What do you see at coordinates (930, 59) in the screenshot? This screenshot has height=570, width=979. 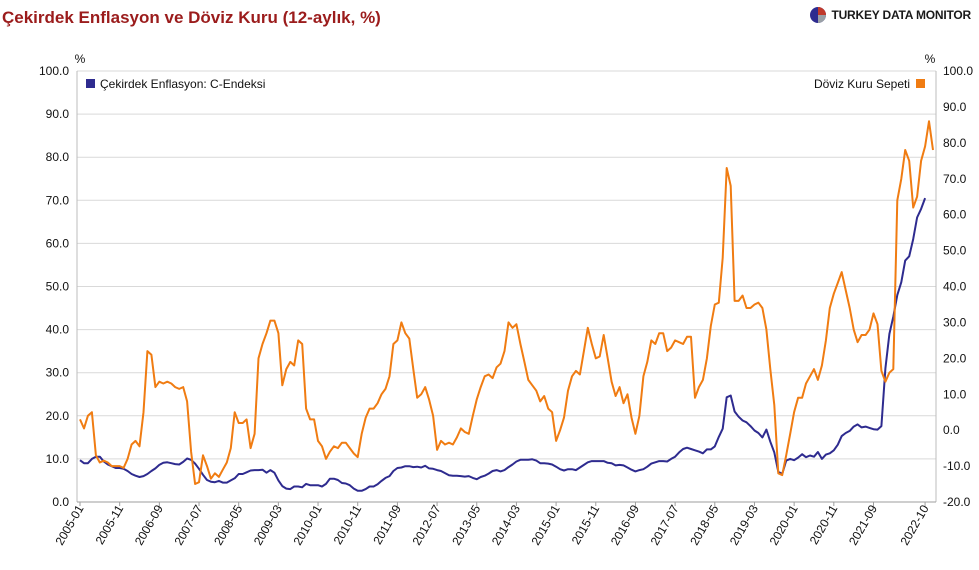 I see `y-right-unit-label: %` at bounding box center [930, 59].